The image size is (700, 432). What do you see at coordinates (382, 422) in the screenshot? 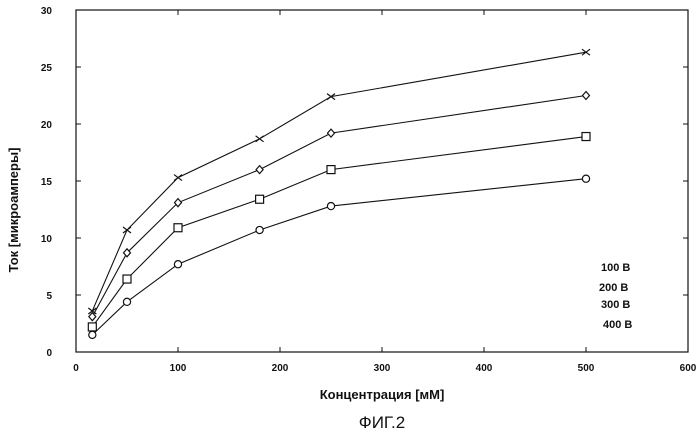
I see `figure-caption: ФИГ.2` at bounding box center [382, 422].